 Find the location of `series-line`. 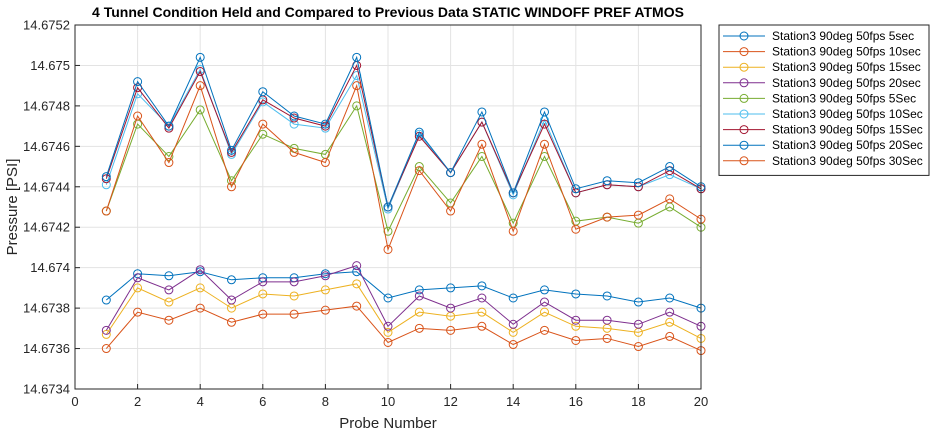

series-line is located at coordinates (403, 328).